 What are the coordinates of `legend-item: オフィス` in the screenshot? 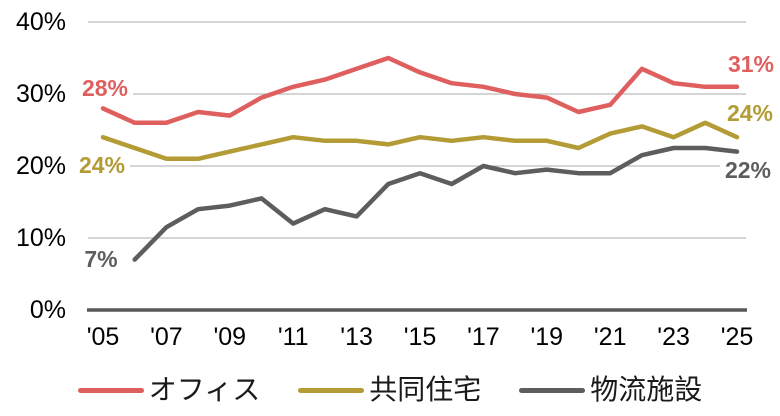 It's located at (169, 390).